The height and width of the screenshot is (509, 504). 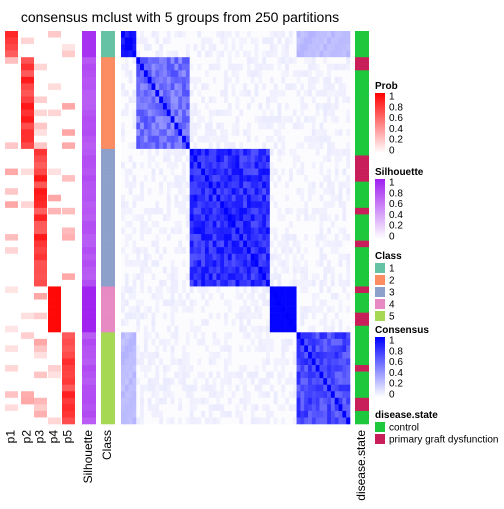 What do you see at coordinates (108, 231) in the screenshot?
I see `class-cell` at bounding box center [108, 231].